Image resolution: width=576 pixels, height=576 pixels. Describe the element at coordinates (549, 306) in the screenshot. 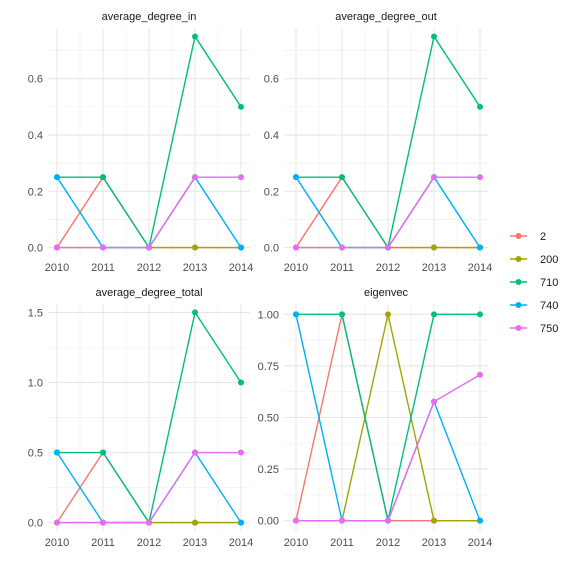

I see `legend-label: 740` at that location.